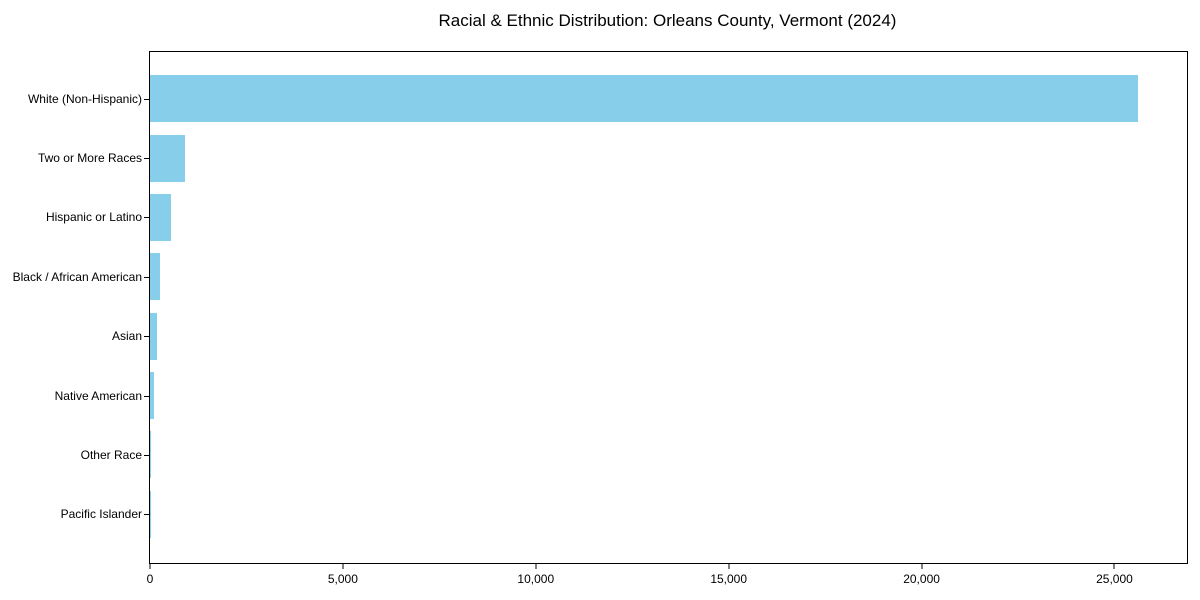  Describe the element at coordinates (342, 579) in the screenshot. I see `x-tick-label: 5,000` at that location.